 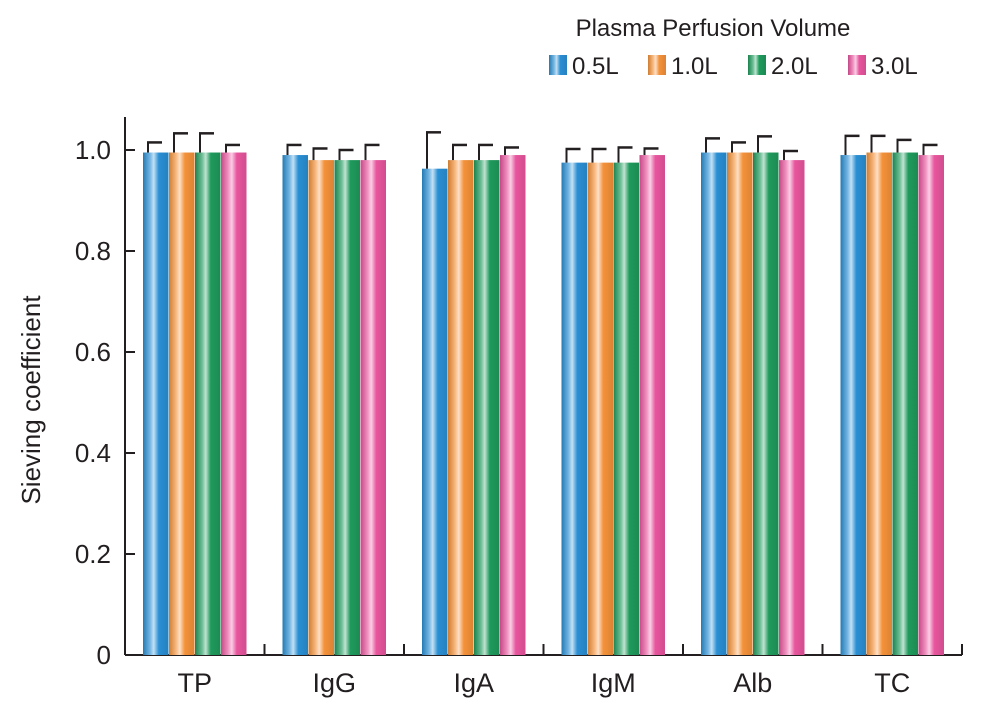 I want to click on x-tick-label: IgM, so click(x=613, y=683).